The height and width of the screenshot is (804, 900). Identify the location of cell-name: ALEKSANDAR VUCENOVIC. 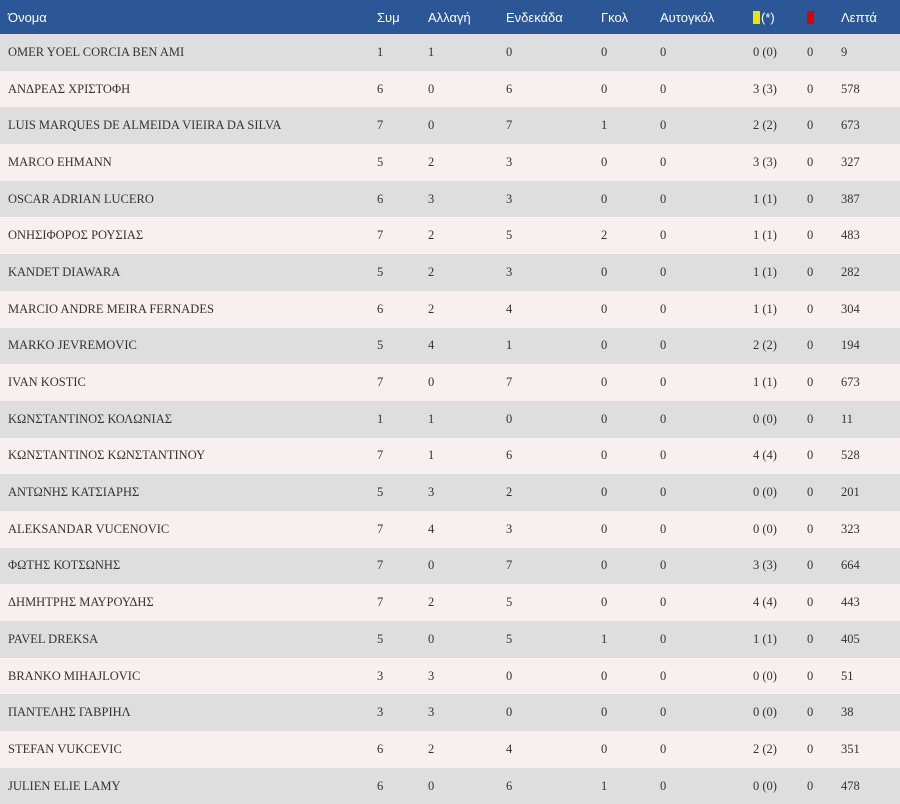
(89, 528).